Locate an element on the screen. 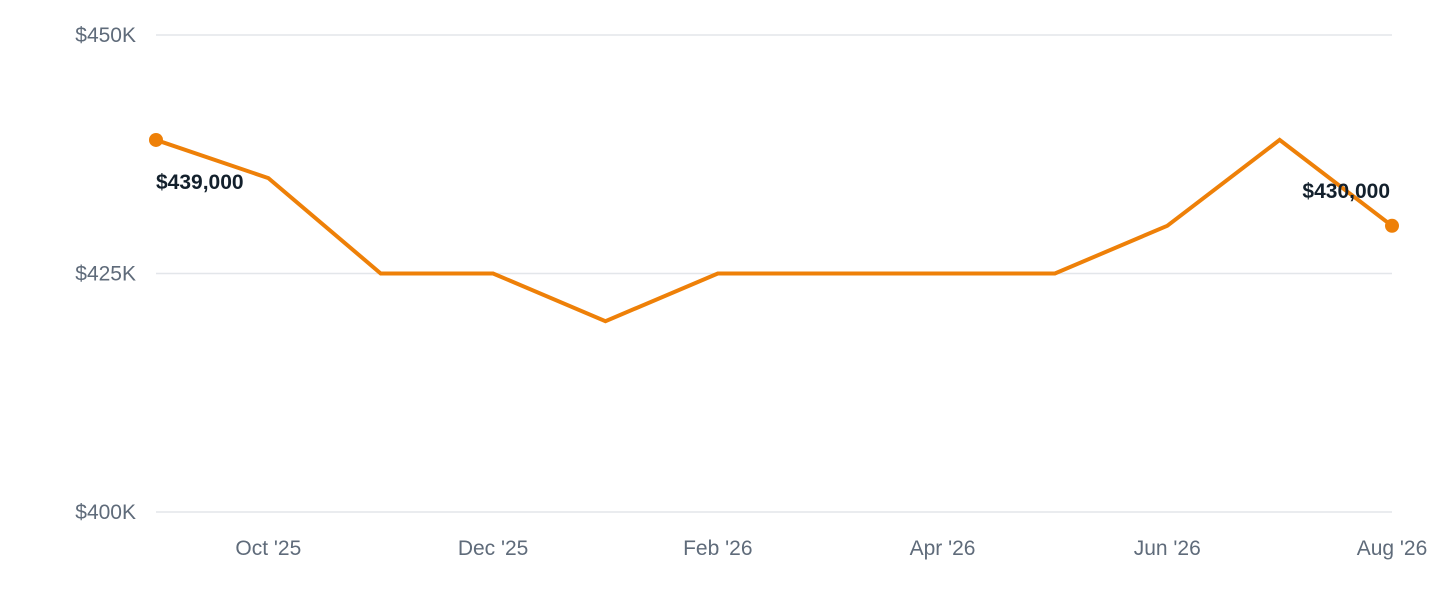 The width and height of the screenshot is (1440, 600). x-tick-label: Jun '26 is located at coordinates (1167, 548).